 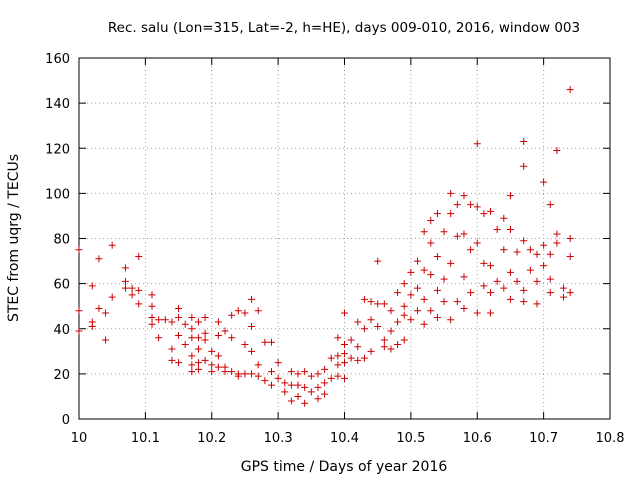 What do you see at coordinates (79, 438) in the screenshot?
I see `x-tick-label: 10` at bounding box center [79, 438].